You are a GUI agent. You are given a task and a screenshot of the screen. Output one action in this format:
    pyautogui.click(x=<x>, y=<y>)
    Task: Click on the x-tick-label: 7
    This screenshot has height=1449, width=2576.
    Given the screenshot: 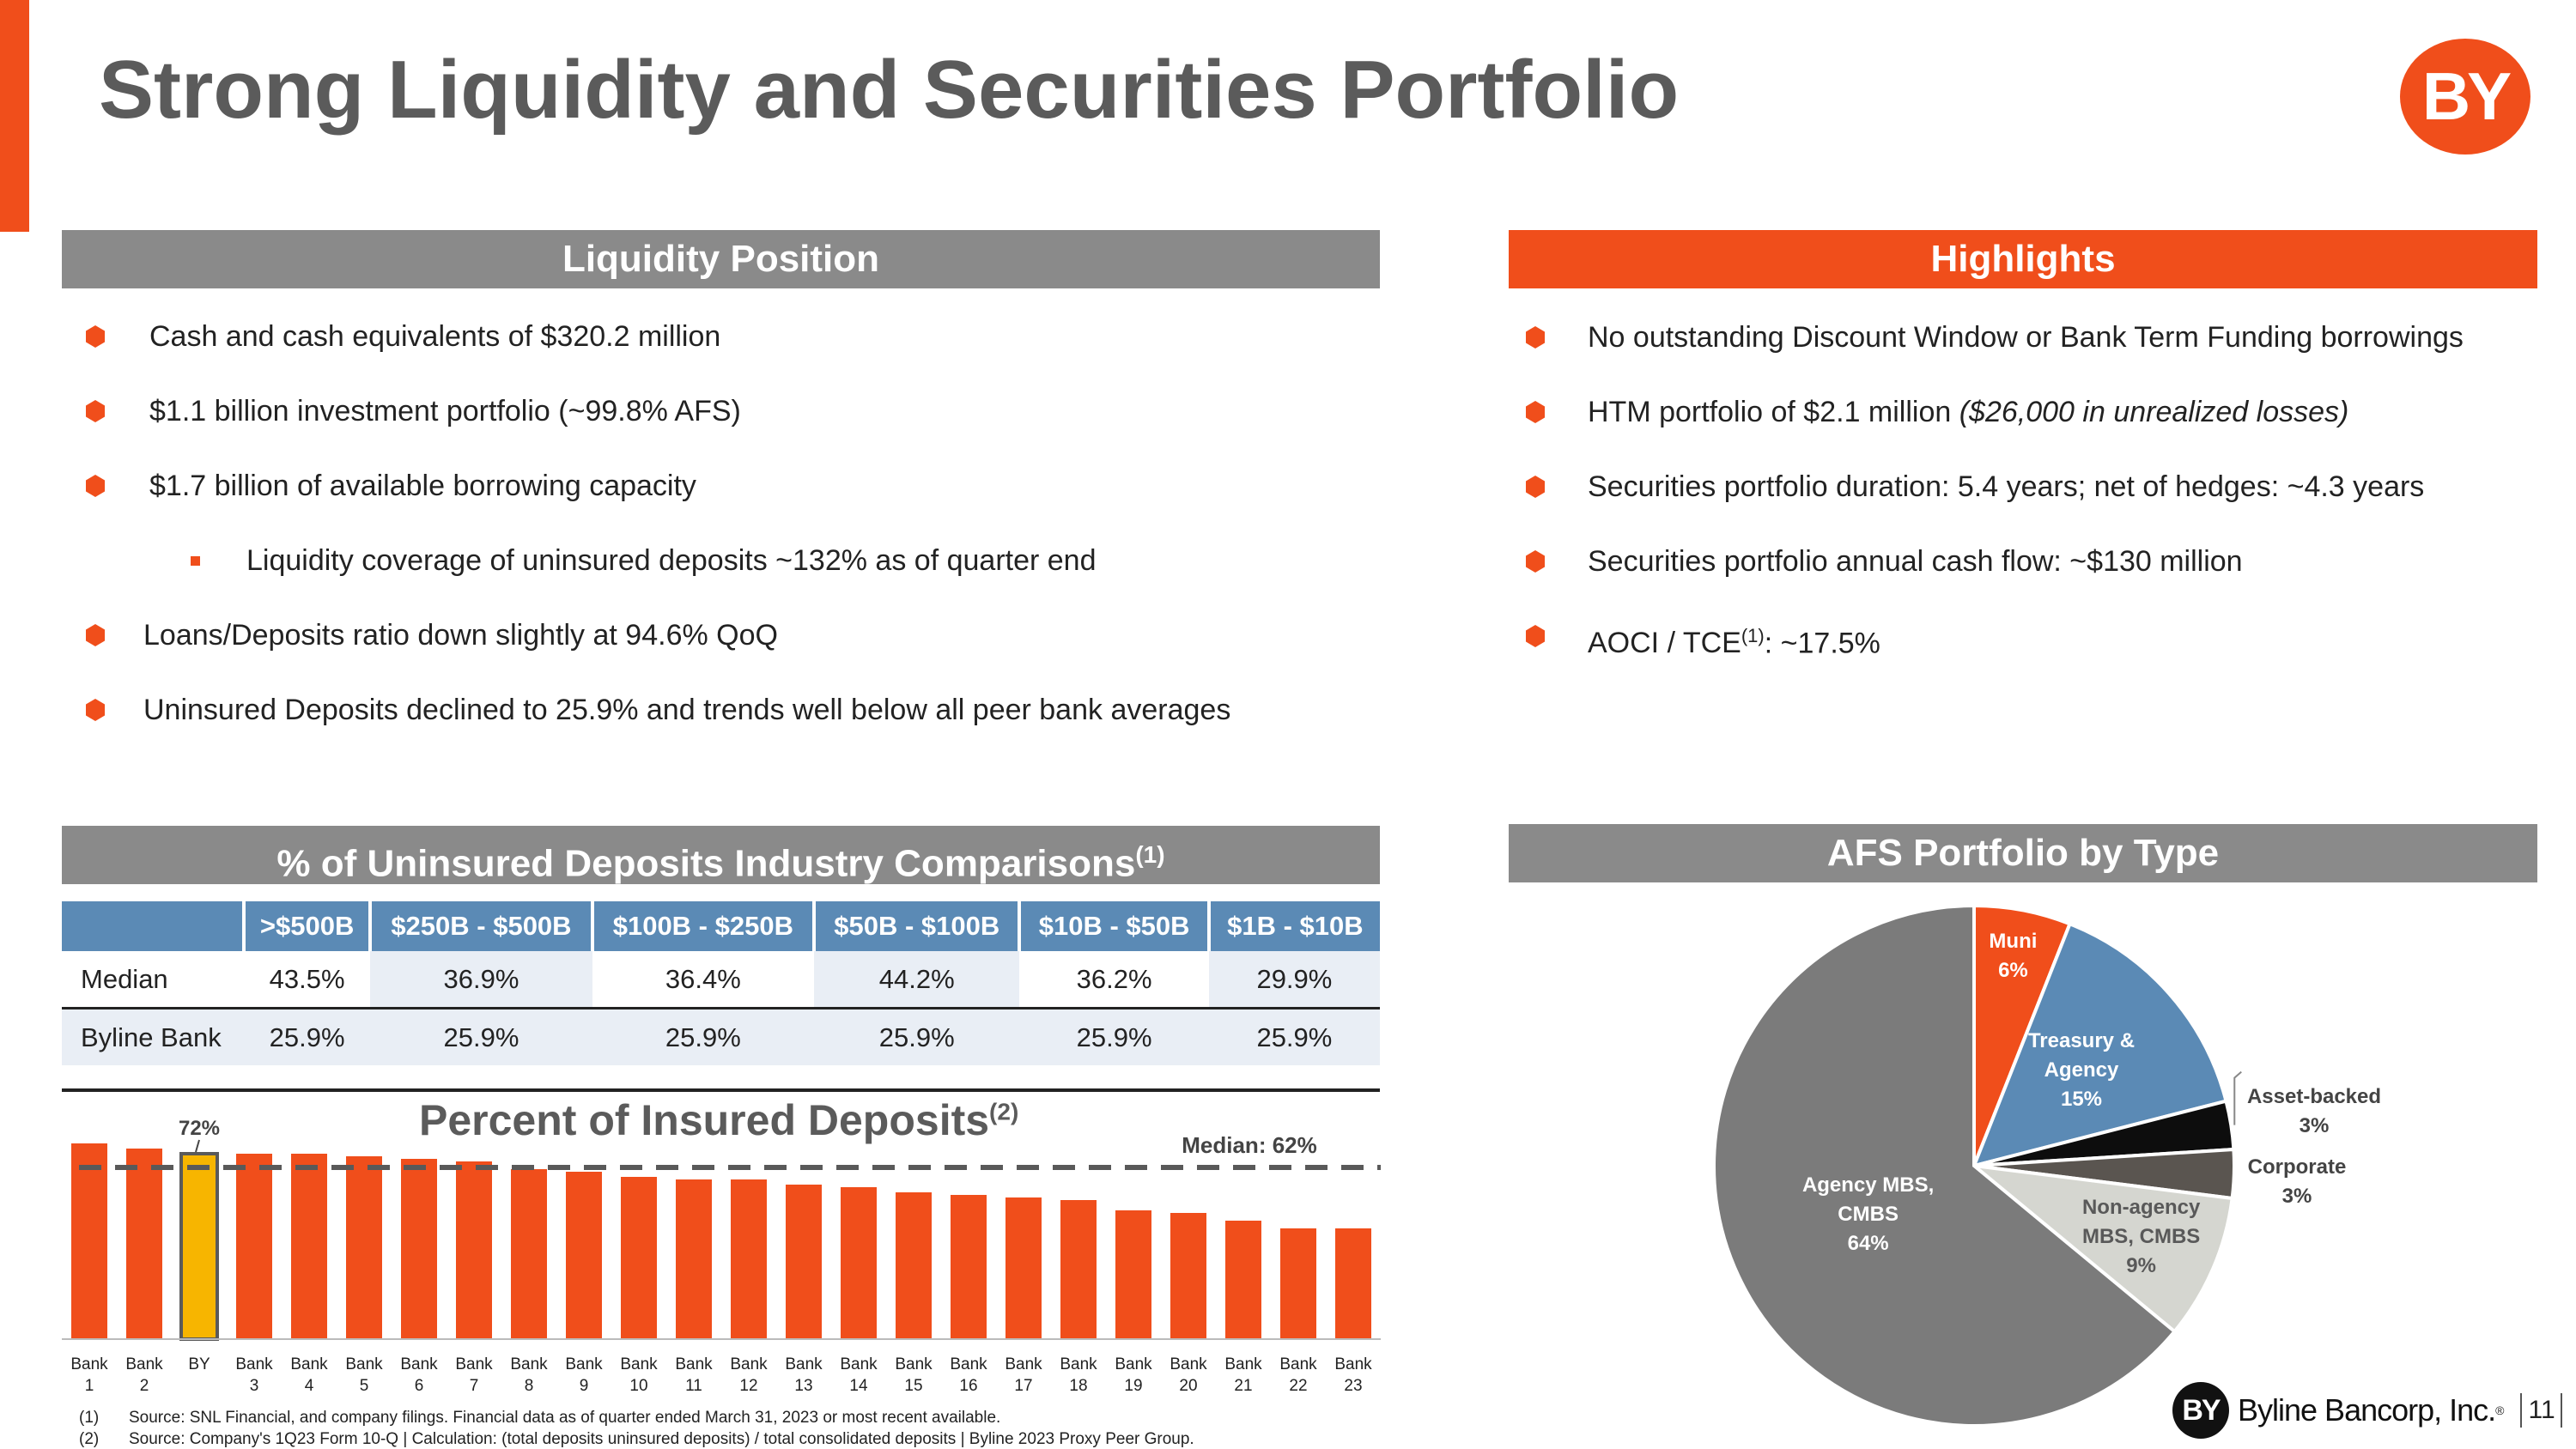 What is the action you would take?
    pyautogui.click(x=474, y=1386)
    